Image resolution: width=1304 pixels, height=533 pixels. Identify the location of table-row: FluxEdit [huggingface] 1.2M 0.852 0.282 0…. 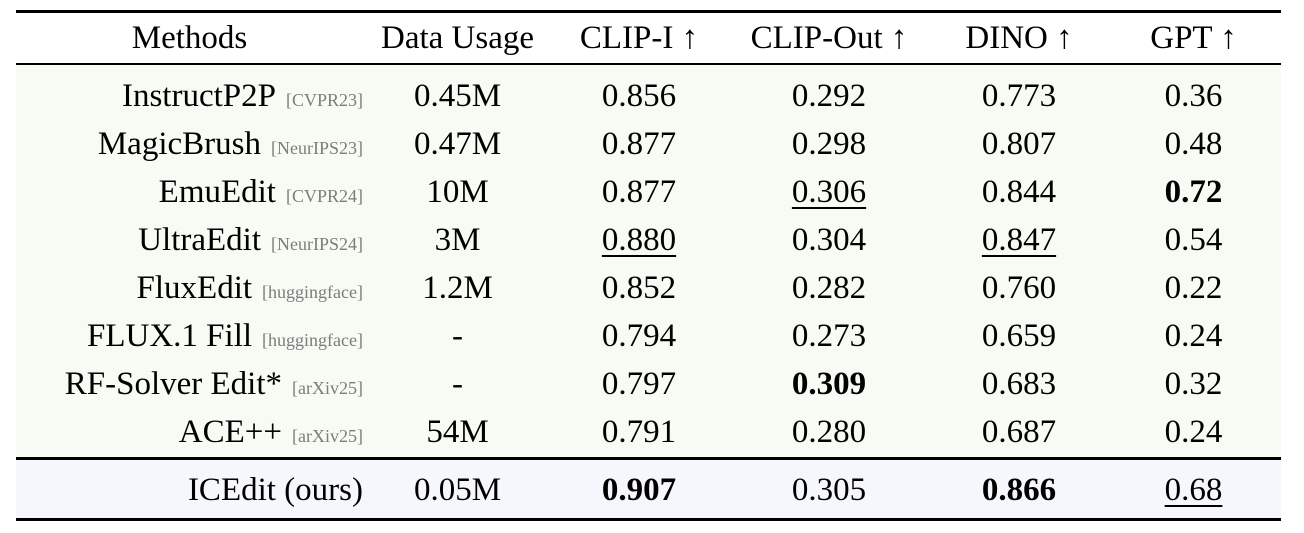
(648, 288).